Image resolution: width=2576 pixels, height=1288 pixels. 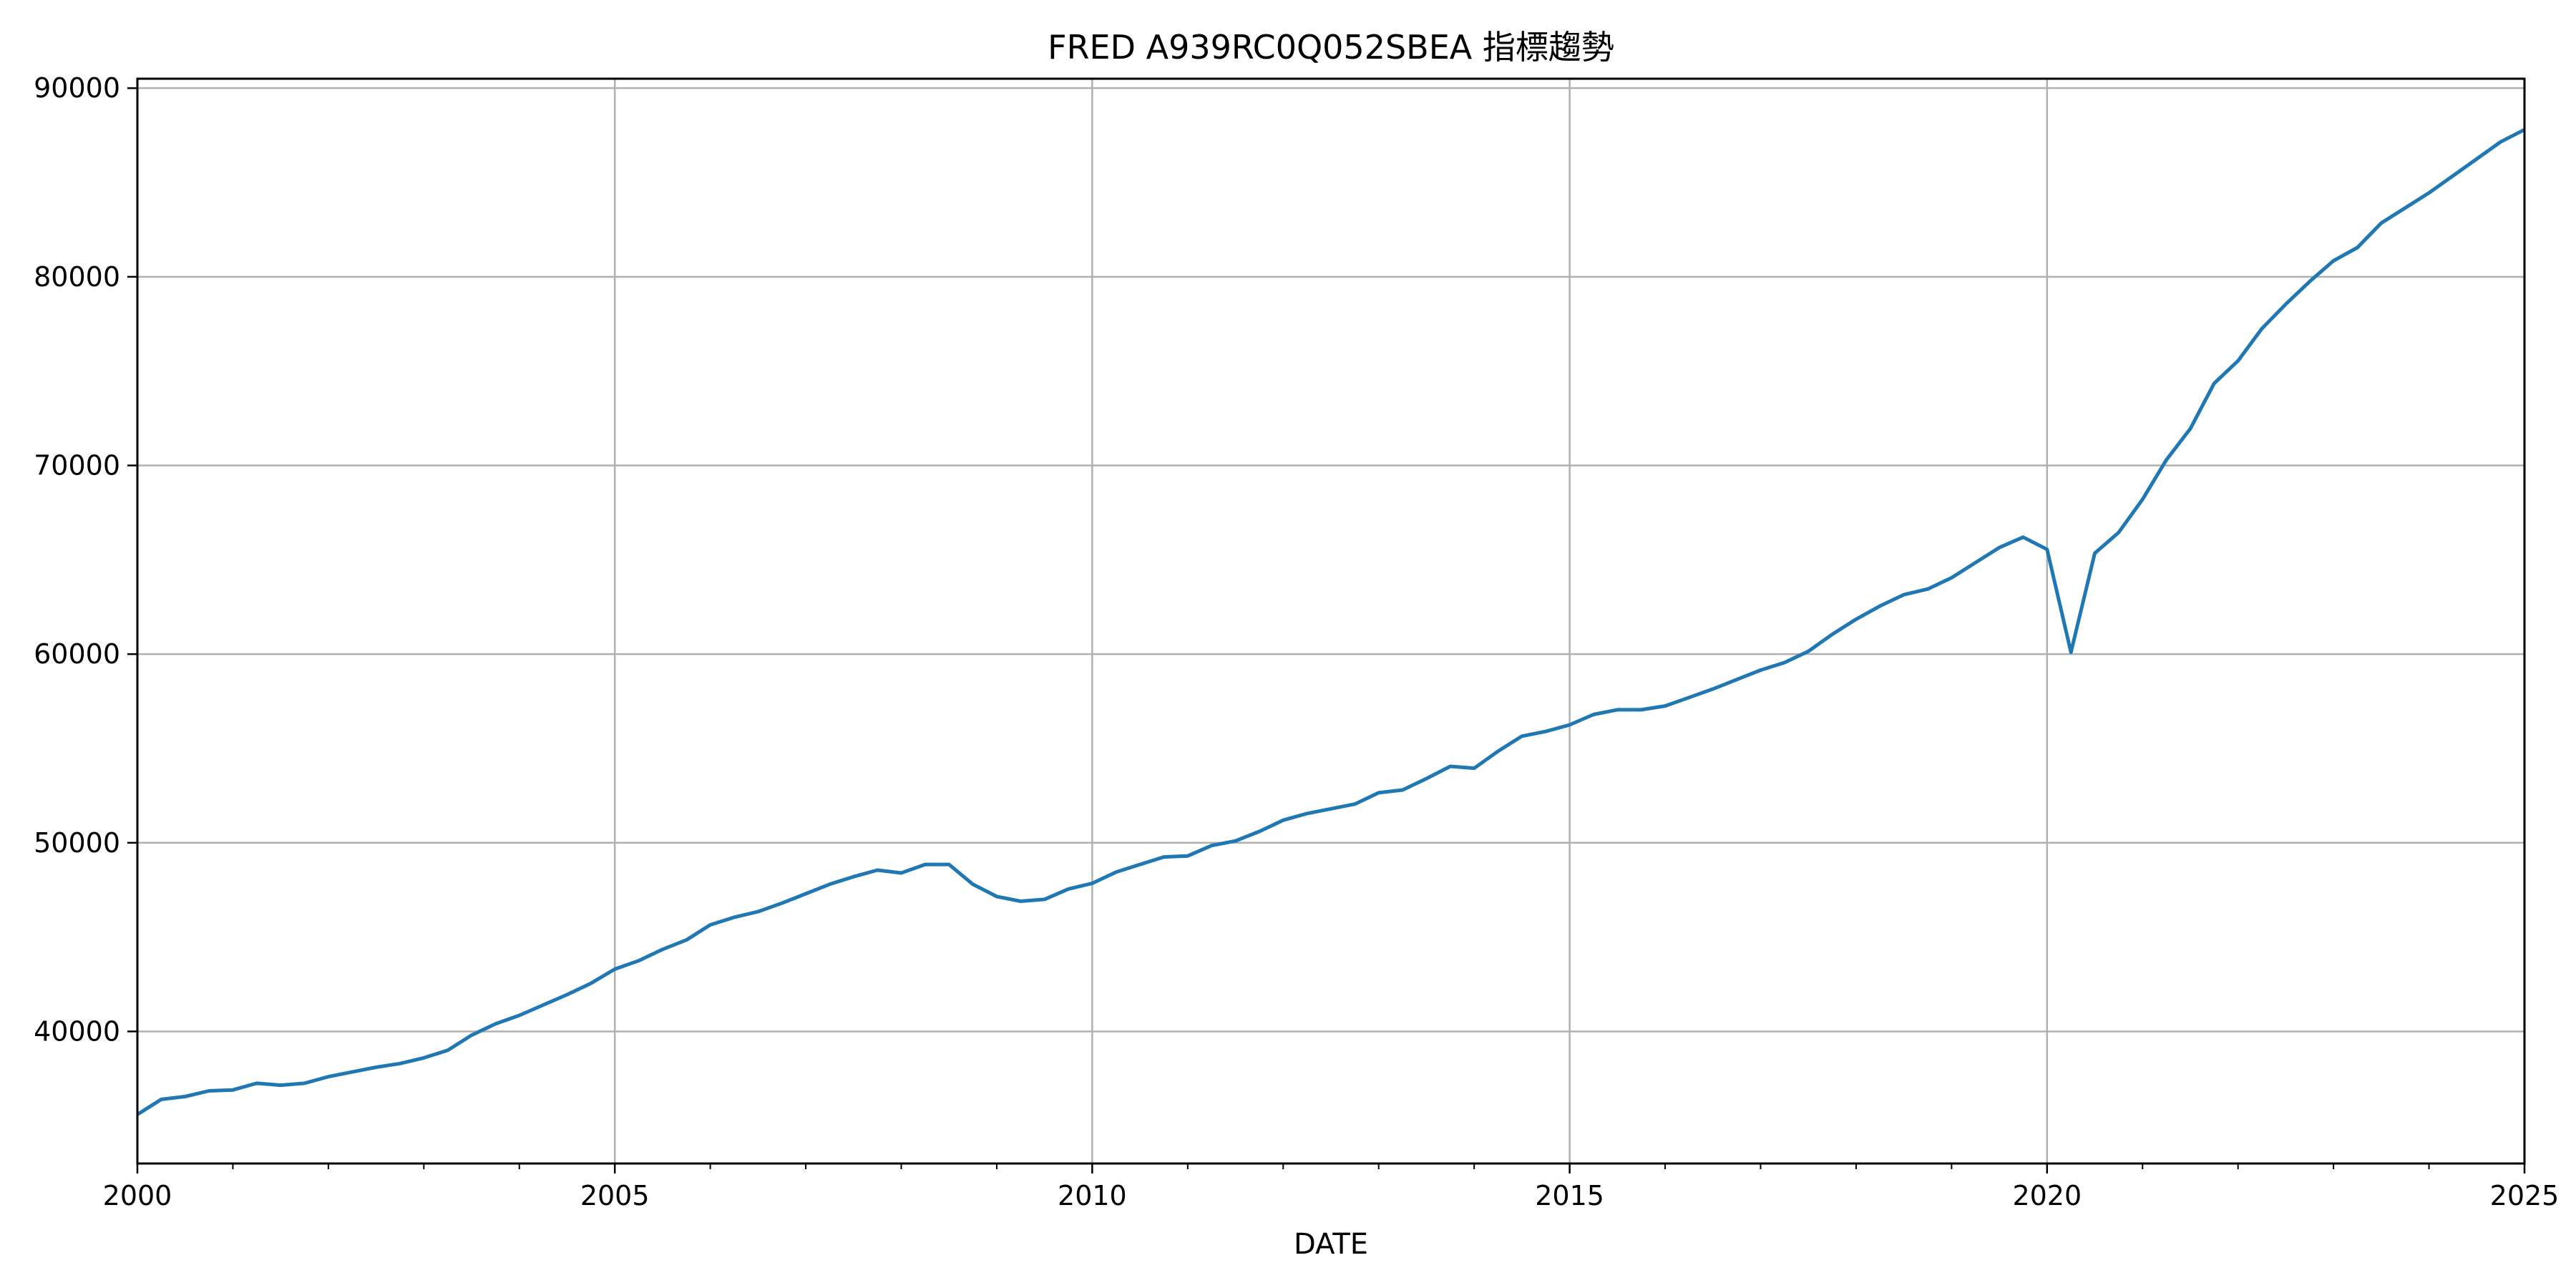 I want to click on y-axis: 40000 50000 60000 70000 80000 90000, so click(x=85, y=559).